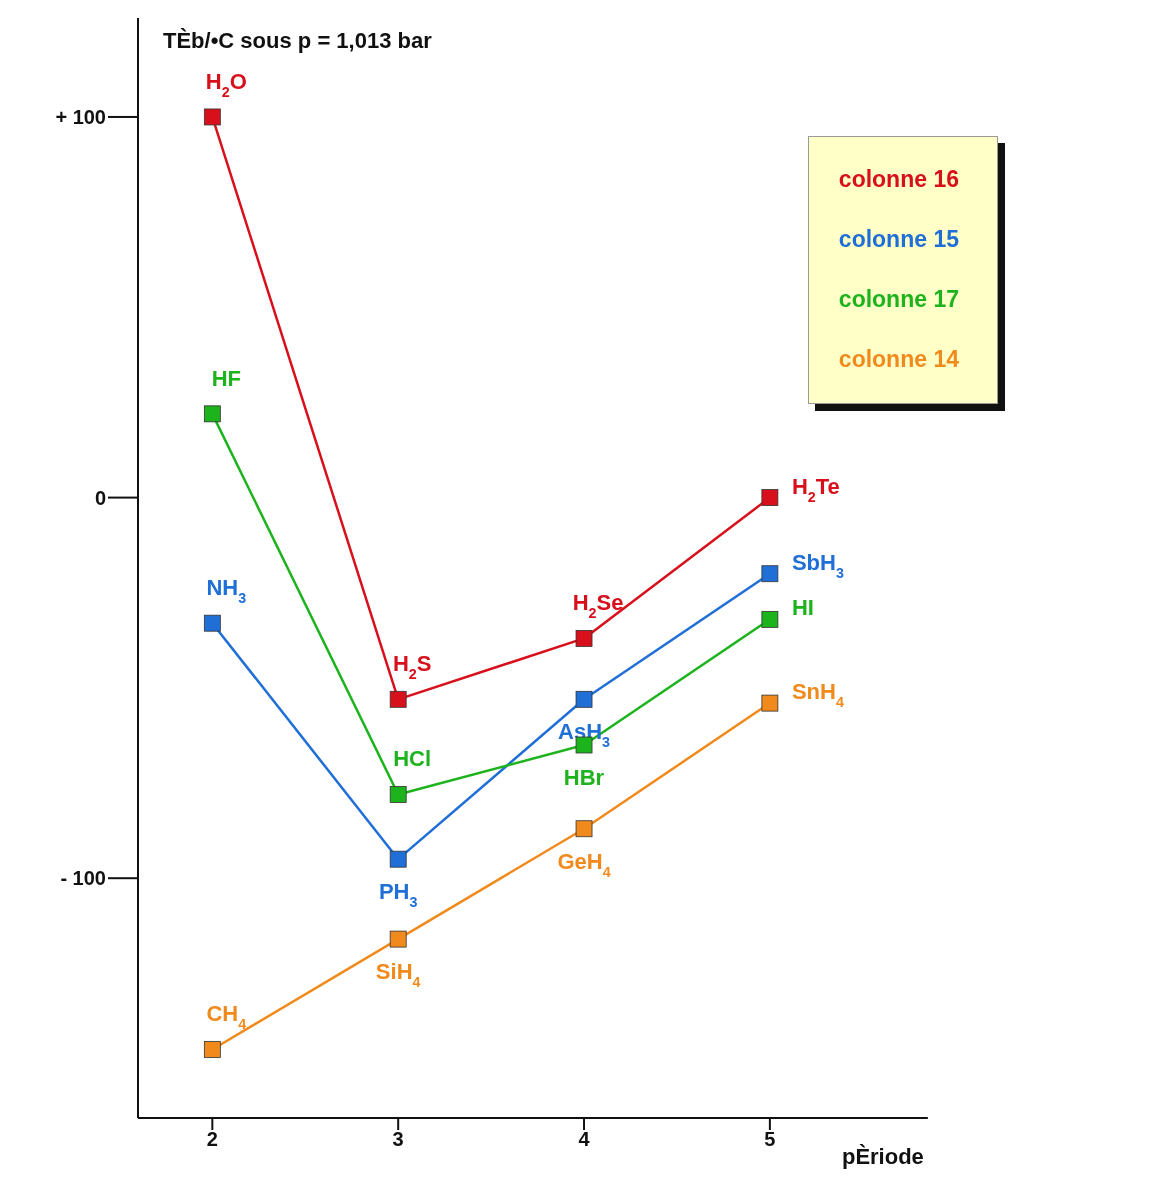 Image resolution: width=1150 pixels, height=1198 pixels. Describe the element at coordinates (412, 667) in the screenshot. I see `annotation: H$_{2}$S` at that location.